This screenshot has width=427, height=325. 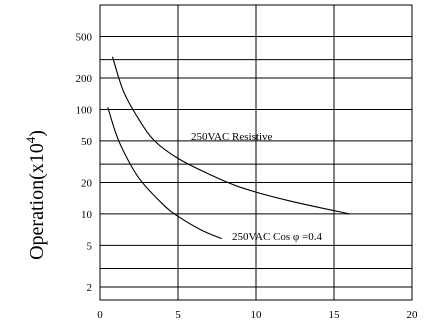 What do you see at coordinates (257, 315) in the screenshot?
I see `x-tick-label: 10` at bounding box center [257, 315].